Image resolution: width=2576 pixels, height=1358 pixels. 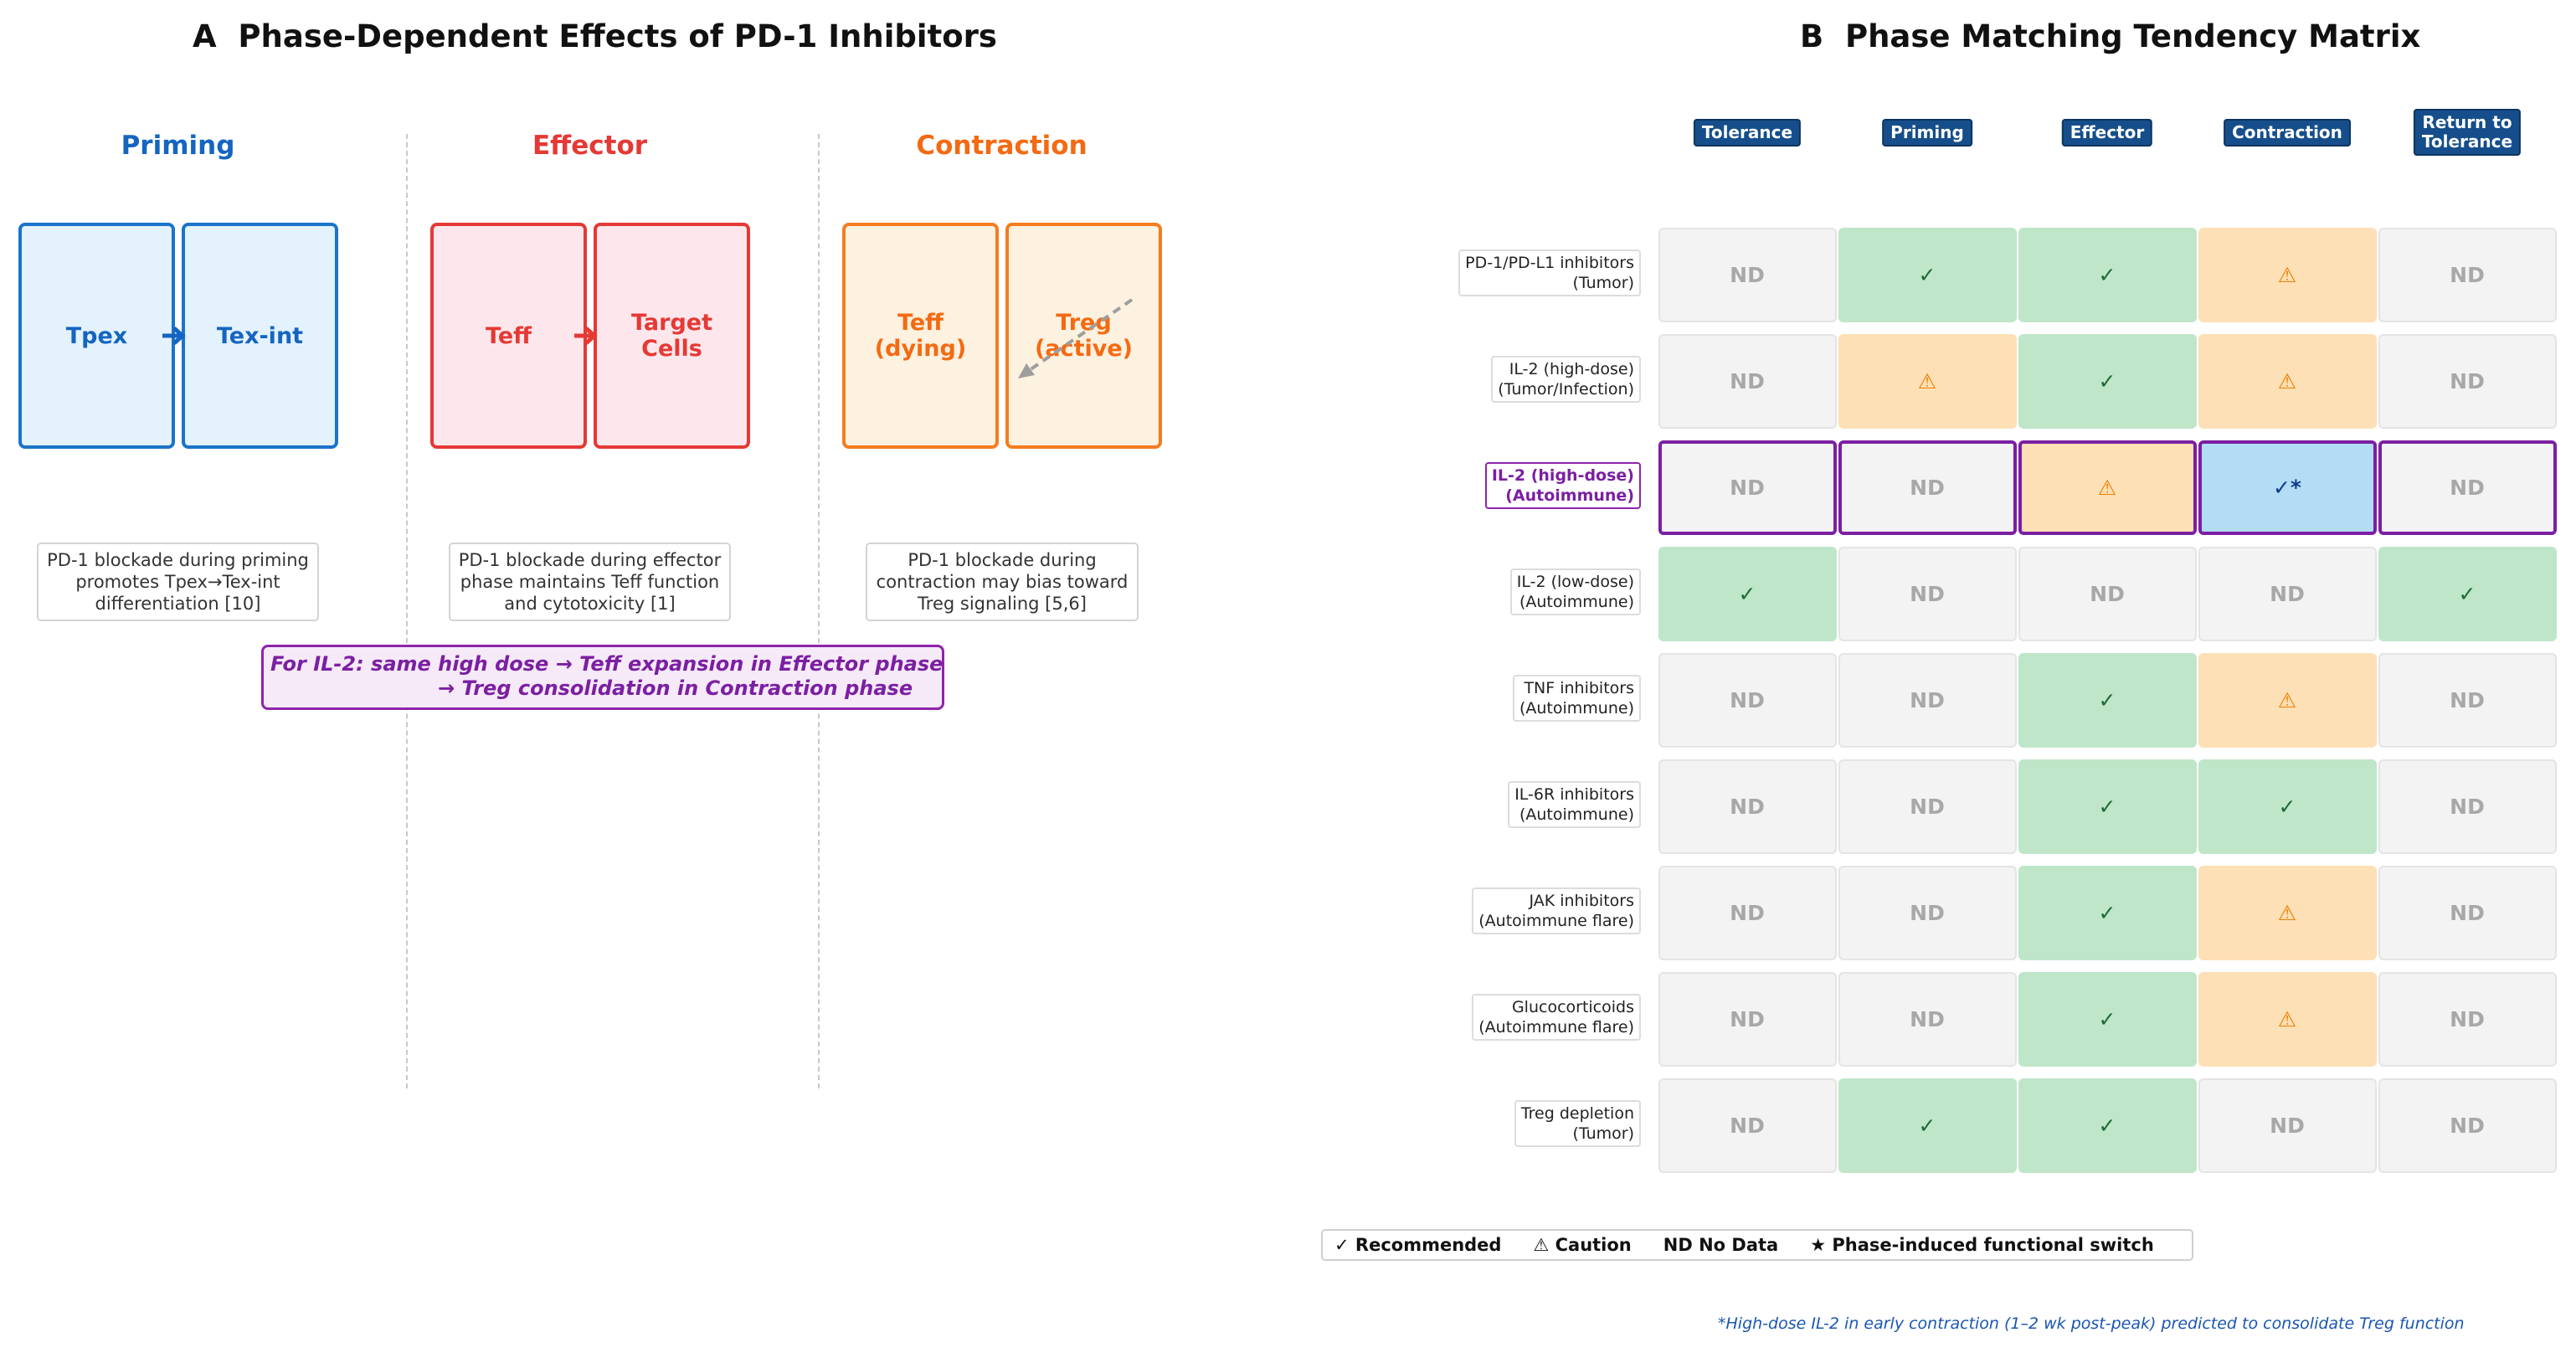 I want to click on column-header: Tolerance, so click(x=1747, y=133).